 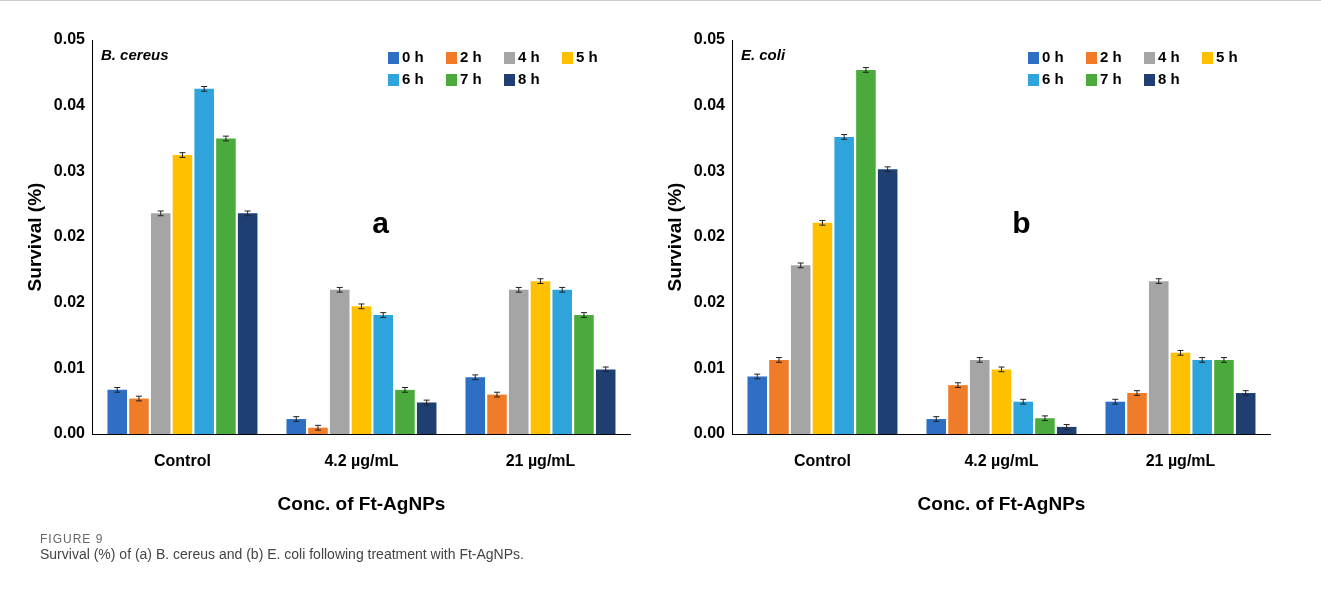 What do you see at coordinates (763, 54) in the screenshot?
I see `annotation: E. coli` at bounding box center [763, 54].